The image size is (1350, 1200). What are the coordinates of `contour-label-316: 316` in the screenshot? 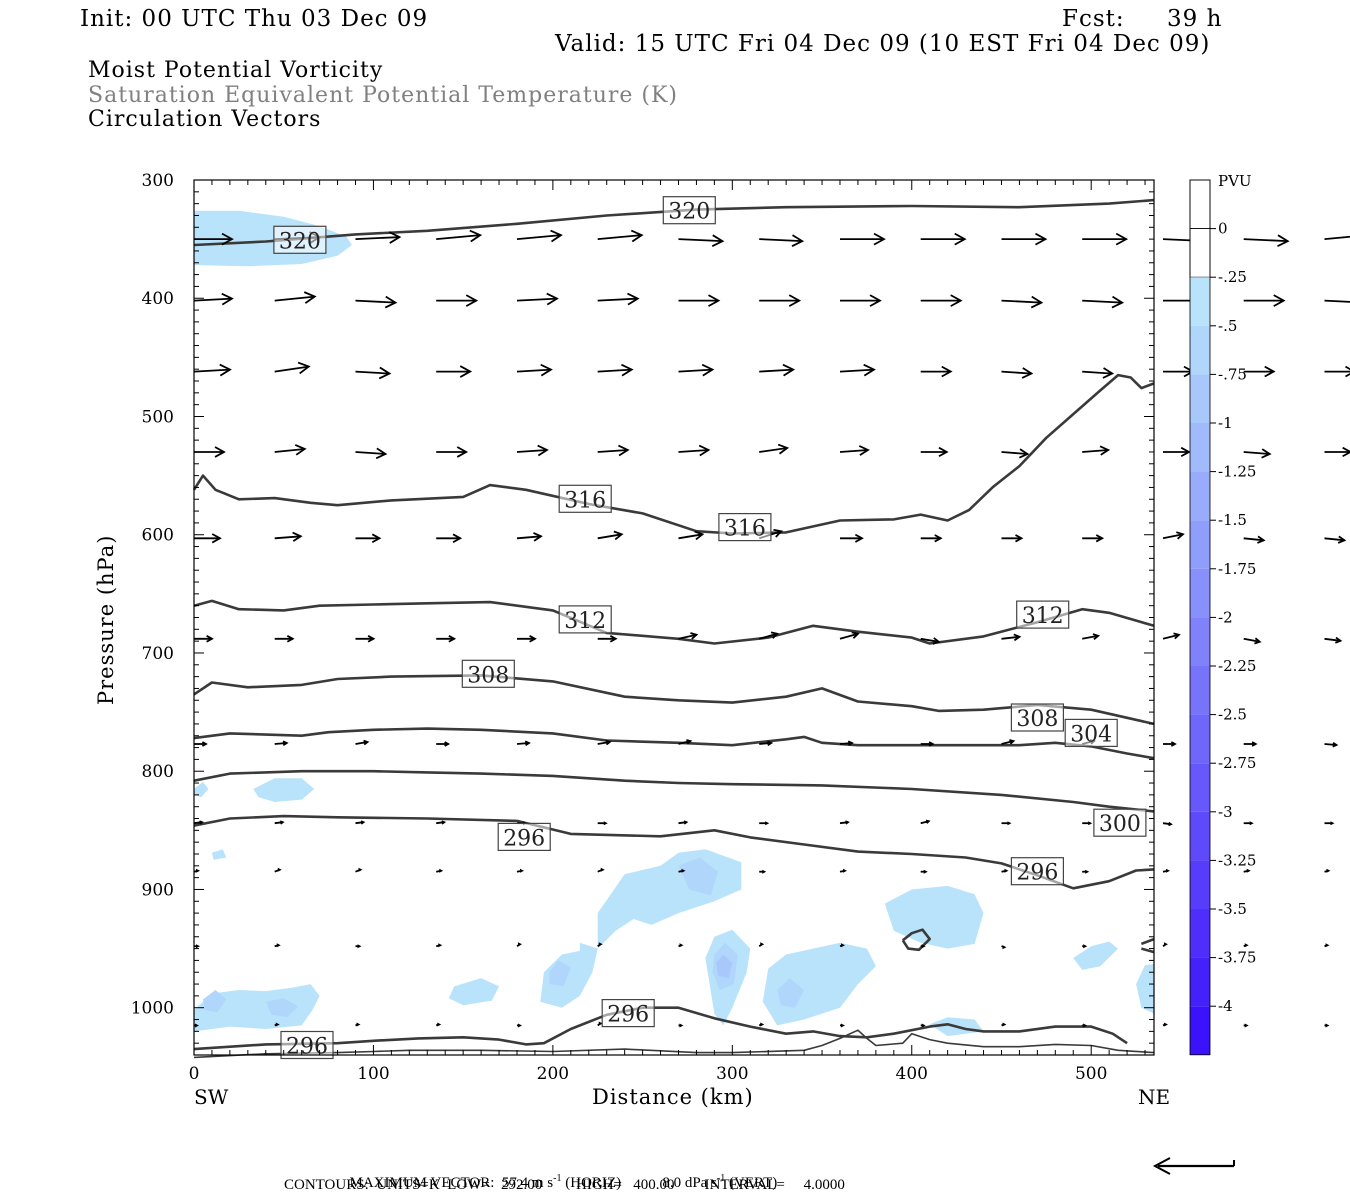 It's located at (745, 527).